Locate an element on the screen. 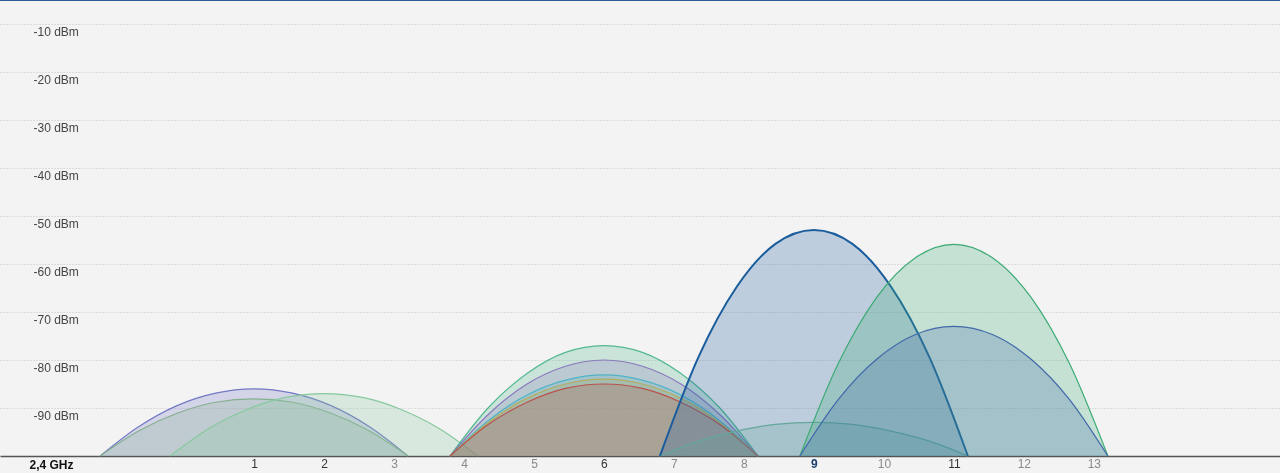 Image resolution: width=1280 pixels, height=473 pixels. x-tick-label: 7 is located at coordinates (675, 463).